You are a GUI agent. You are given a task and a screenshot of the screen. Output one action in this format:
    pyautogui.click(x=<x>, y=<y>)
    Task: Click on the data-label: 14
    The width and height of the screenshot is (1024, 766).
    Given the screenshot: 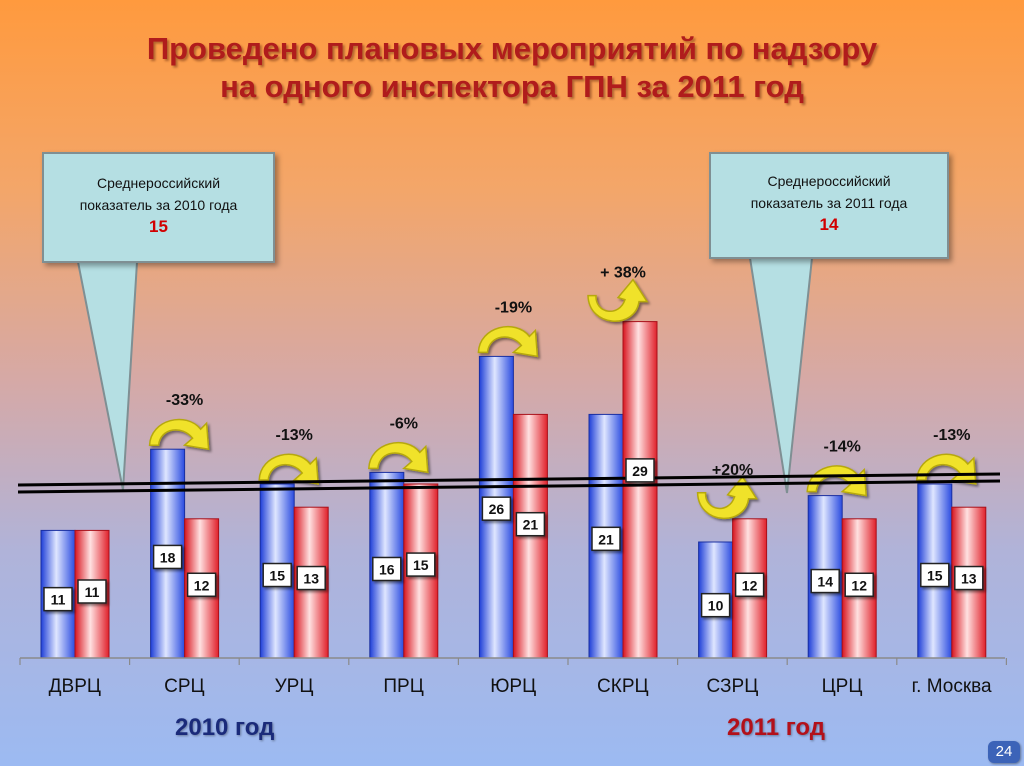 What is the action you would take?
    pyautogui.click(x=825, y=582)
    